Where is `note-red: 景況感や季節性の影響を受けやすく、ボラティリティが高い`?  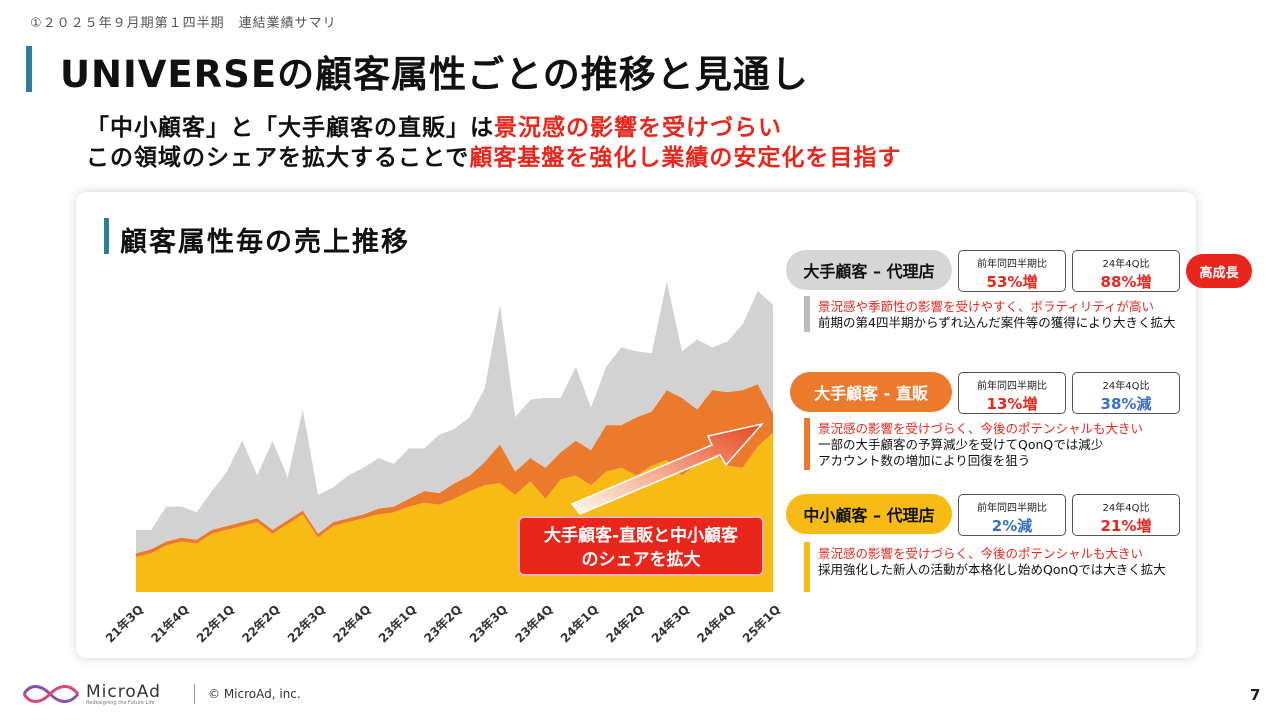 note-red: 景況感や季節性の影響を受けやすく、ボラティリティが高い is located at coordinates (986, 306).